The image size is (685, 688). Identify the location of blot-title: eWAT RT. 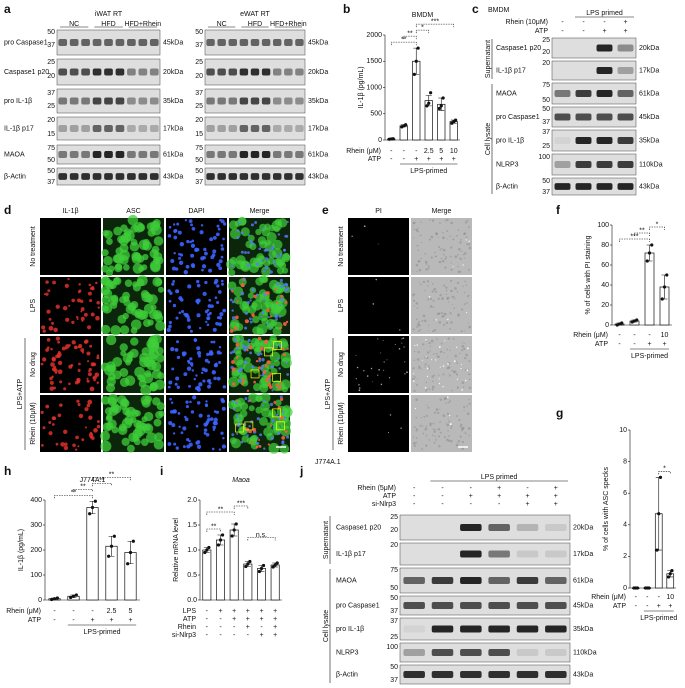
(255, 14).